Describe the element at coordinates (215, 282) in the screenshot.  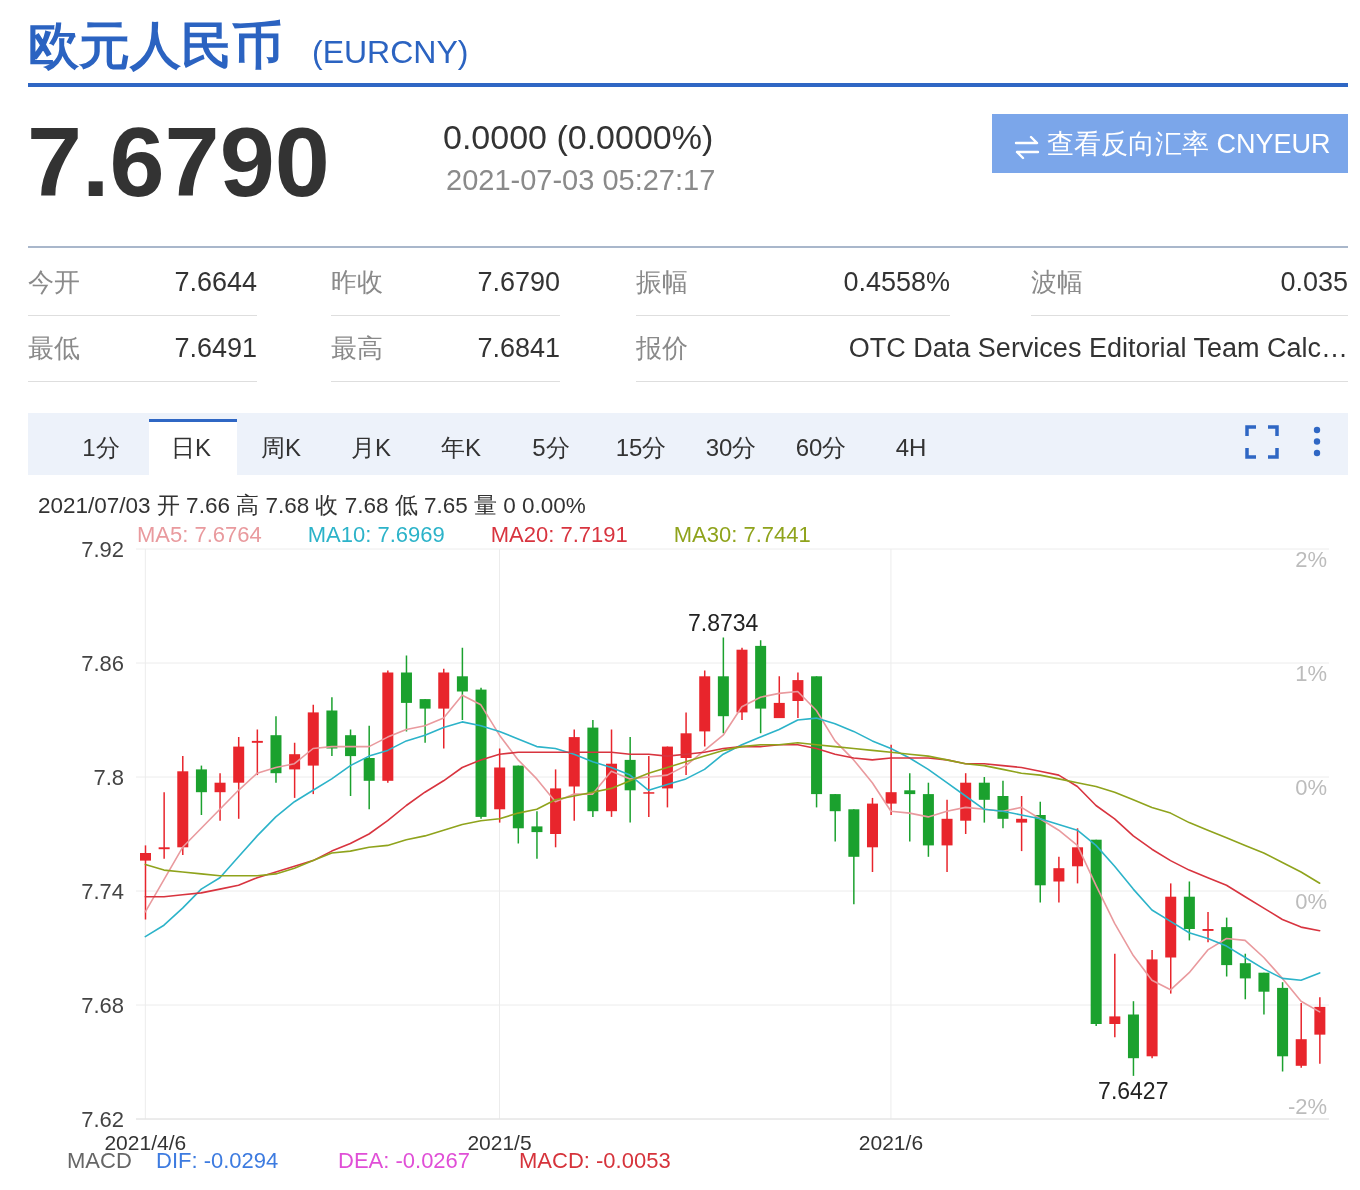
I see `text: 7.6644` at that location.